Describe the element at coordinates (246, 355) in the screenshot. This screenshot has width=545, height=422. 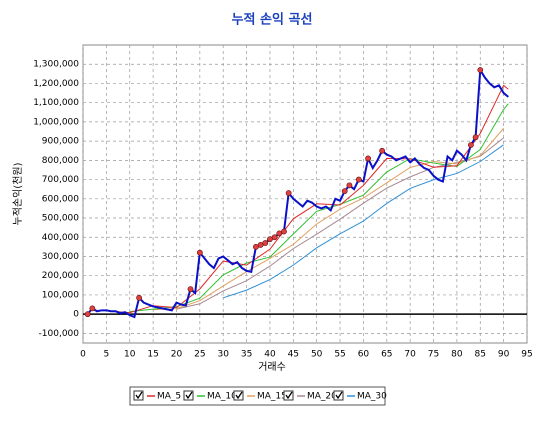
I see `x-tick-label: 35` at that location.